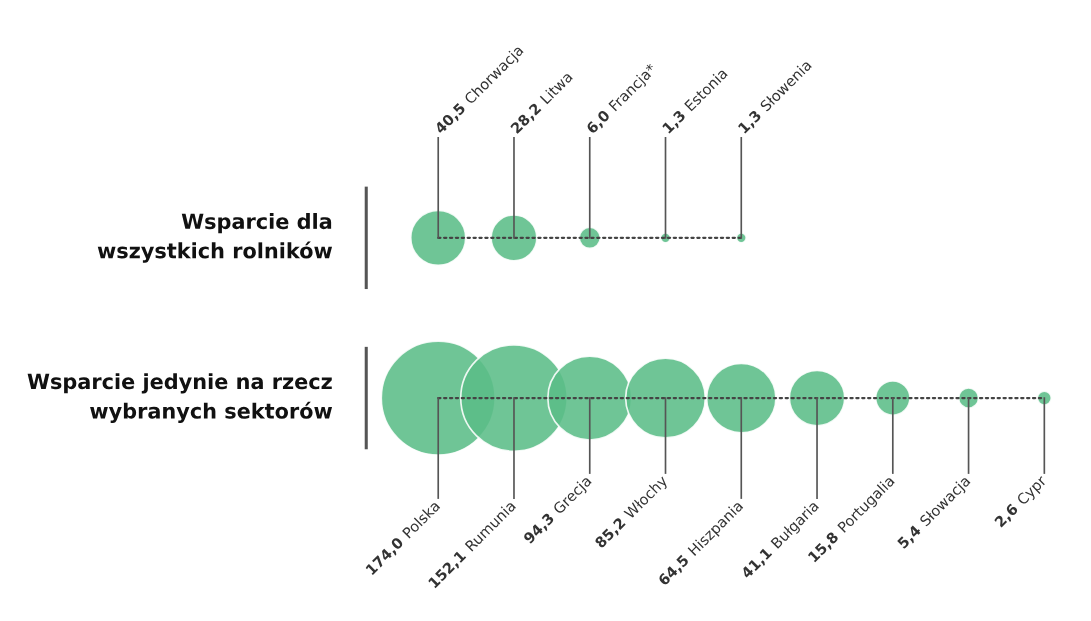 The image size is (1091, 621). What do you see at coordinates (909, 537) in the screenshot?
I see `data-label: 5,4` at bounding box center [909, 537].